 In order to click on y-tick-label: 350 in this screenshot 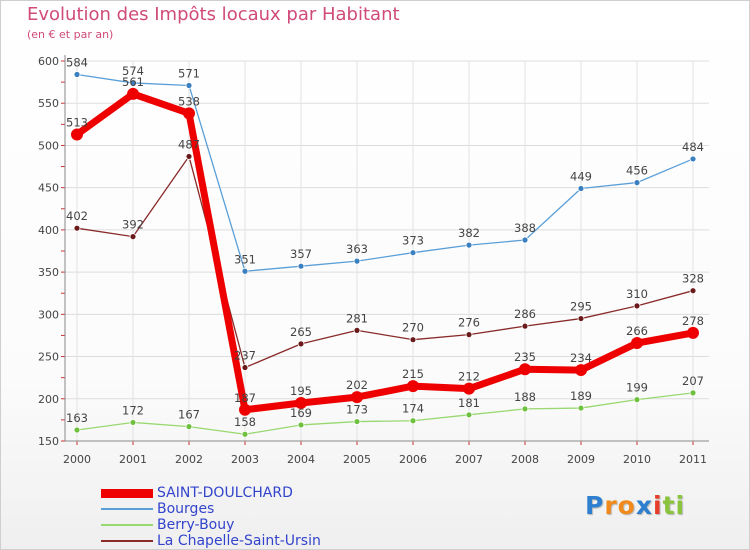, I will do `click(48, 272)`.